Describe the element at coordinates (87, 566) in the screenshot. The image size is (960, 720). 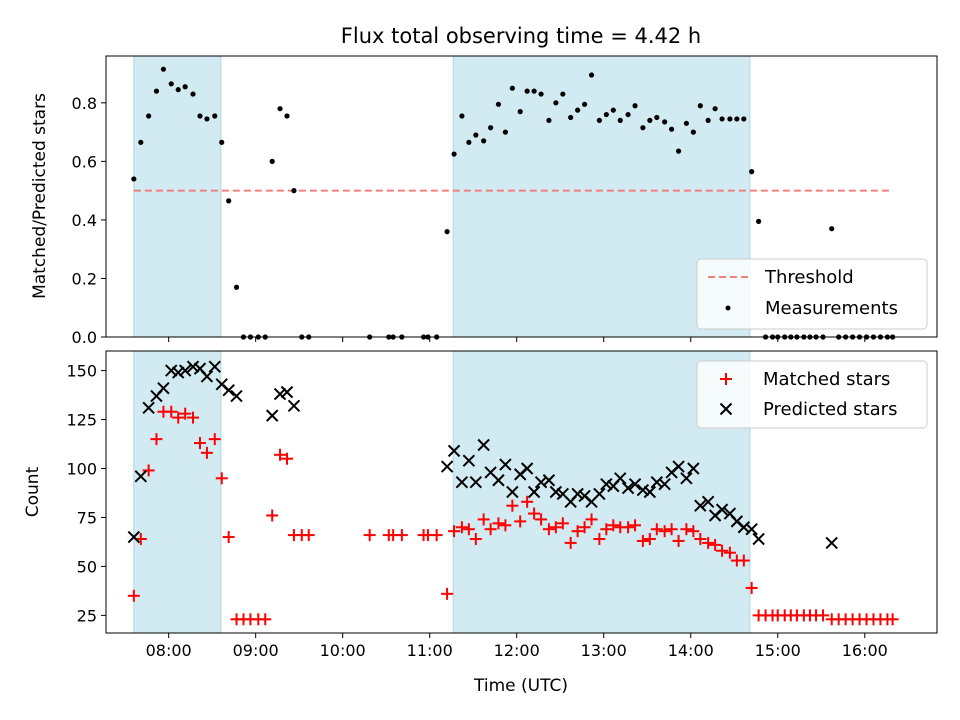
I see `y-tick-label: 50` at that location.